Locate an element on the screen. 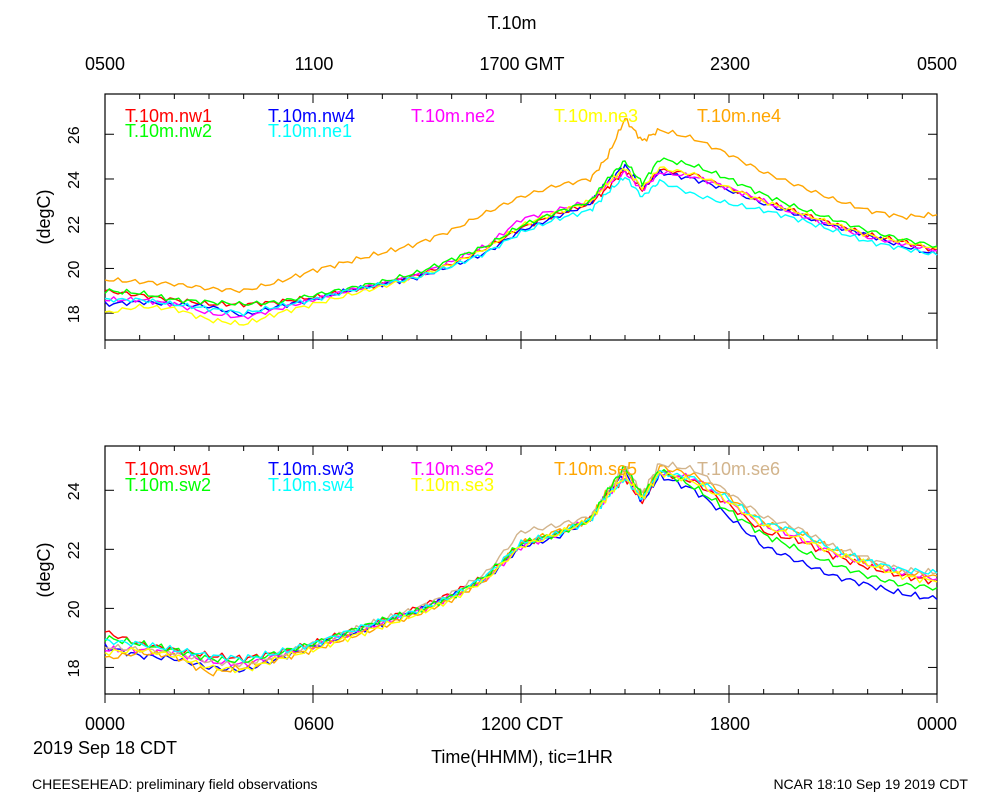  legend-entry: T.10m.sw3 is located at coordinates (311, 469).